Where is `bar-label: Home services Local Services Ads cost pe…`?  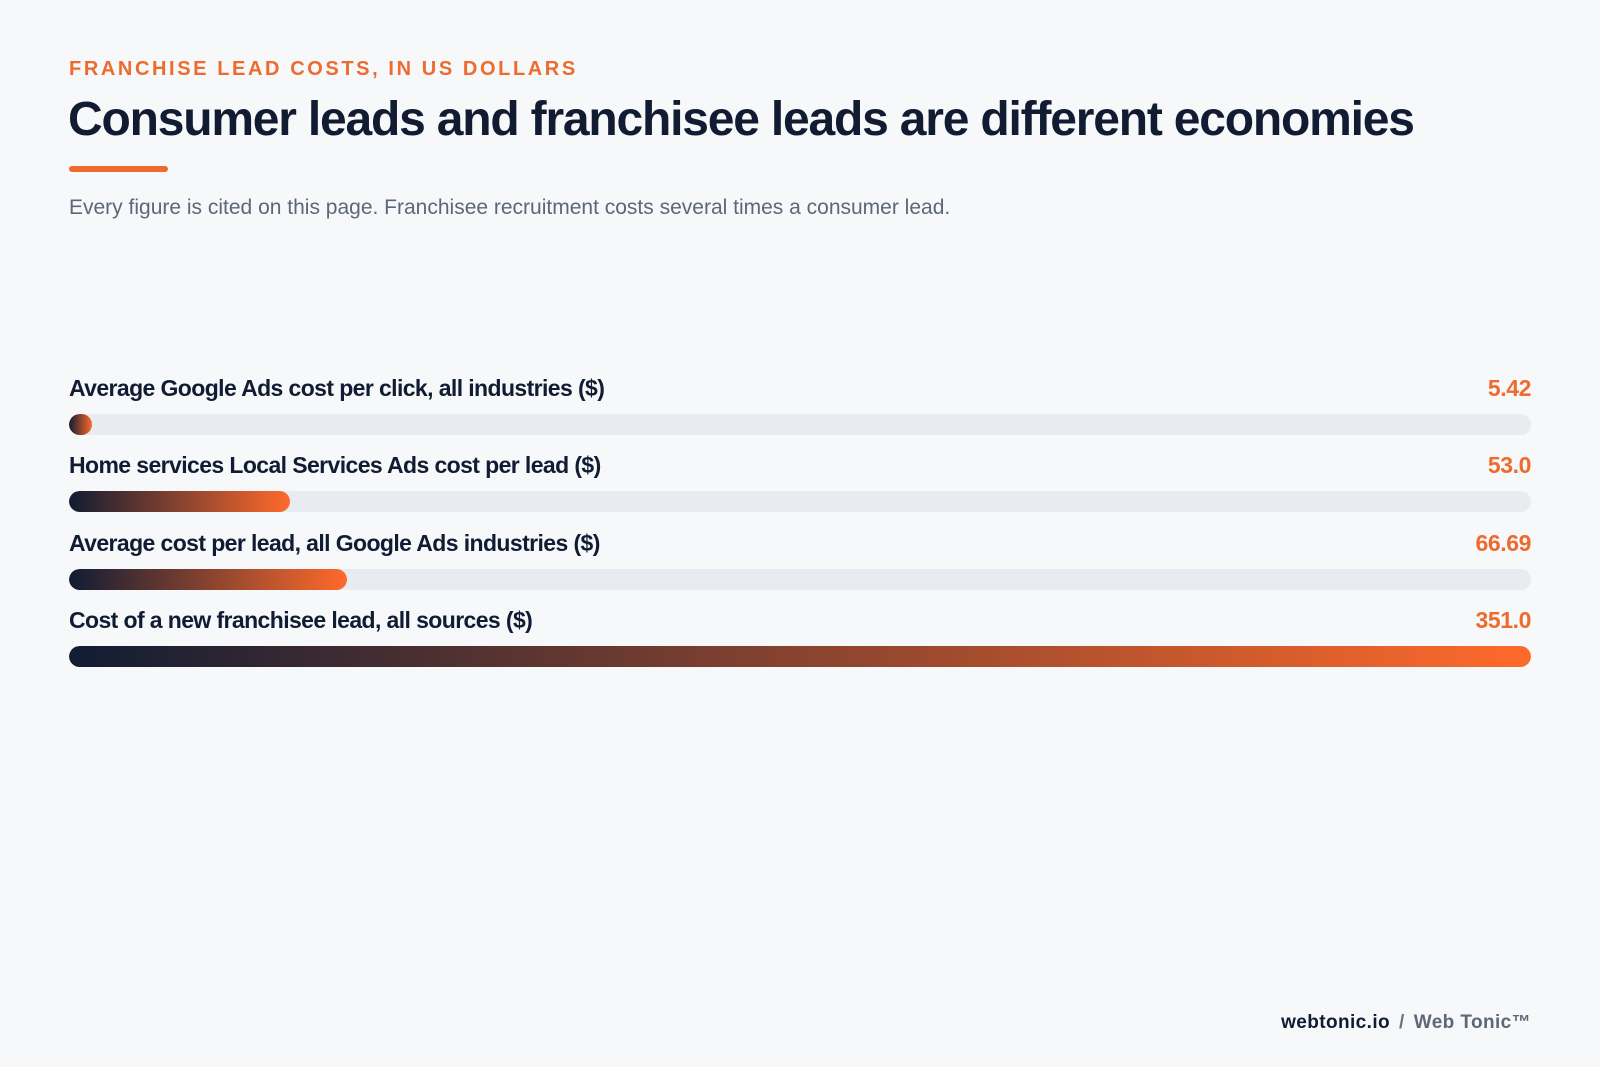
bar-label: Home services Local Services Ads cost pe… is located at coordinates (335, 465).